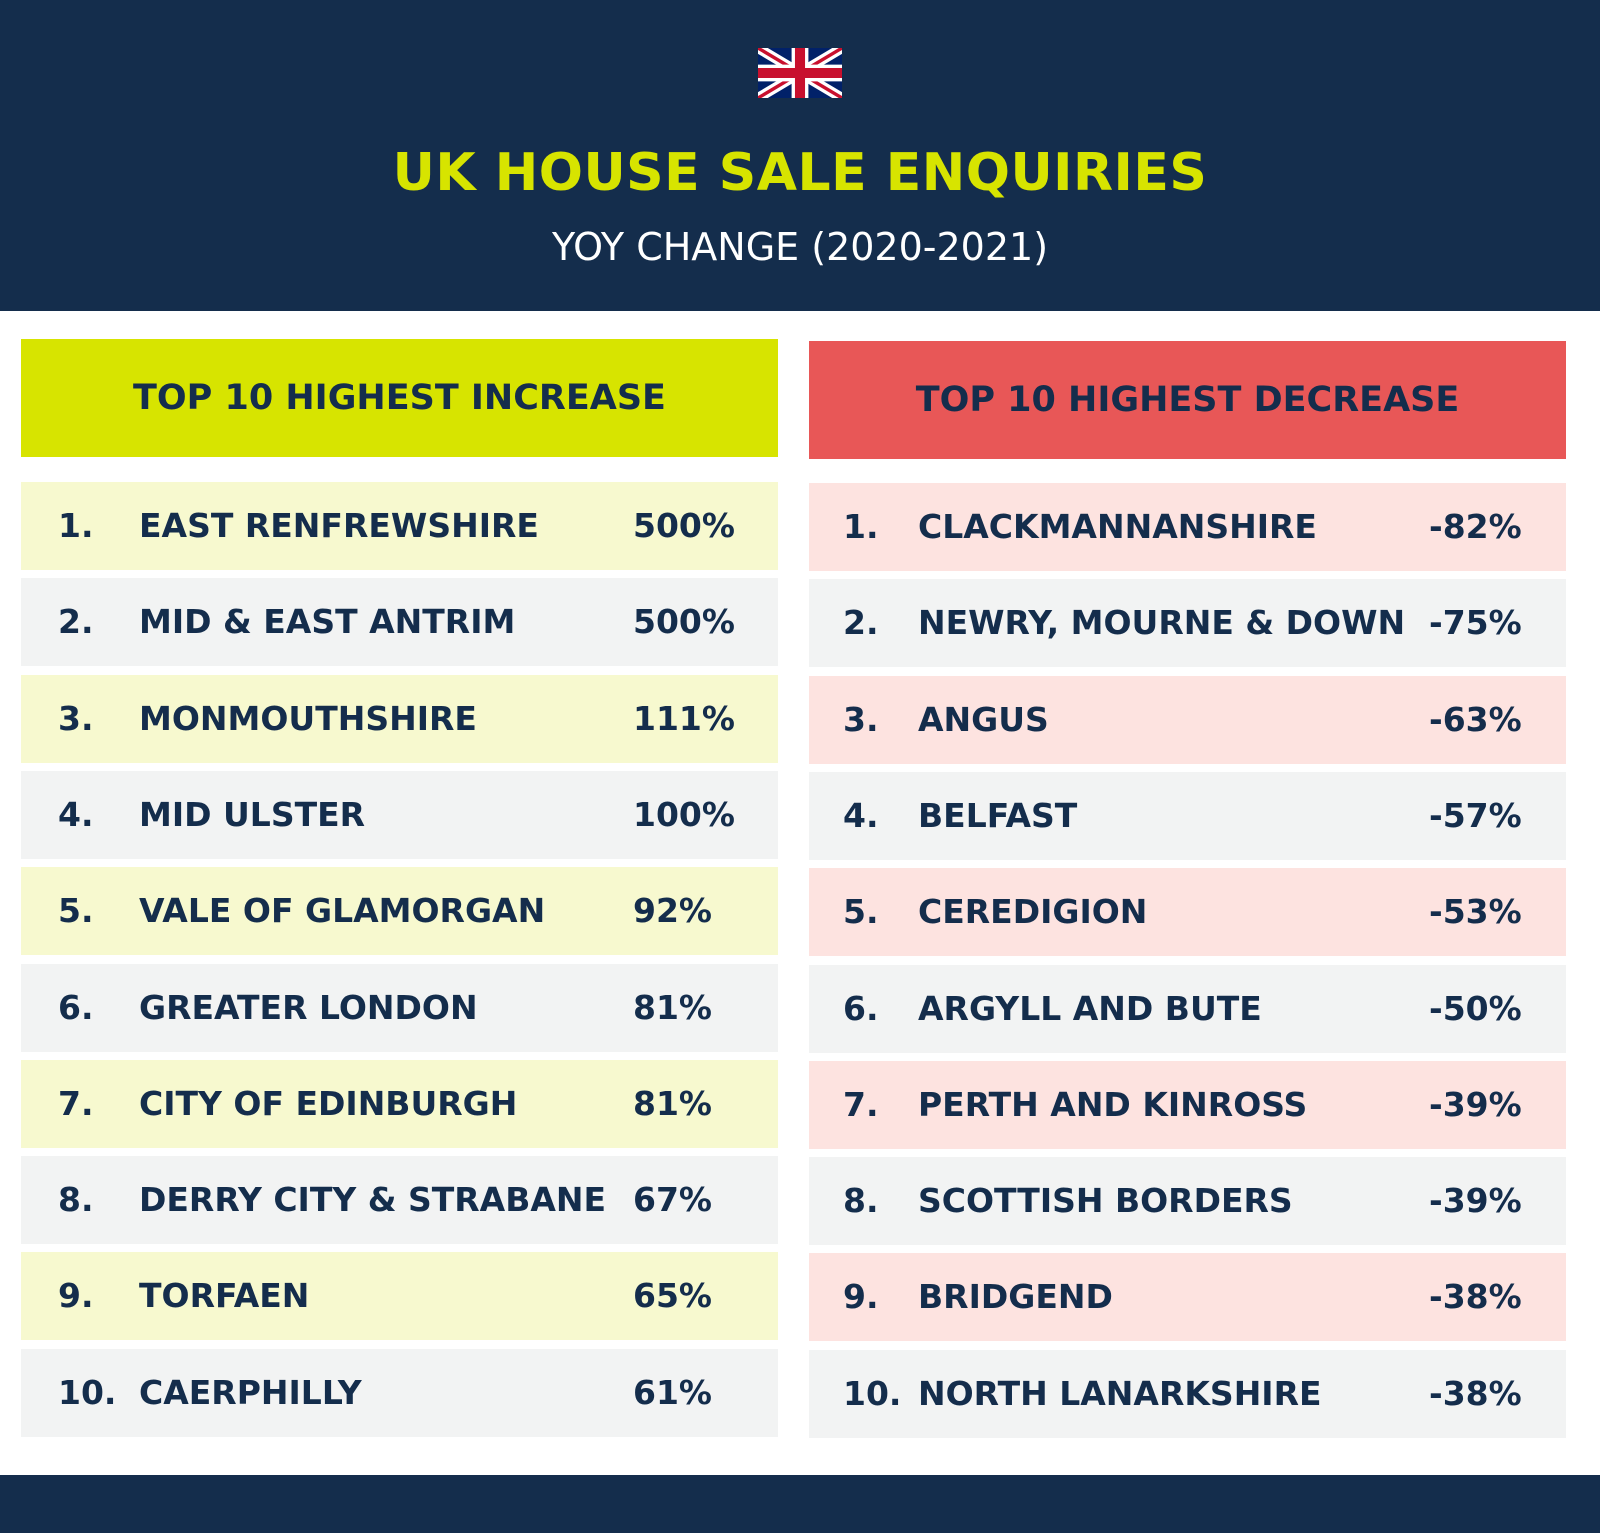 The height and width of the screenshot is (1533, 1600). I want to click on region-name: NORTH LANARKSHIRE, so click(1120, 1393).